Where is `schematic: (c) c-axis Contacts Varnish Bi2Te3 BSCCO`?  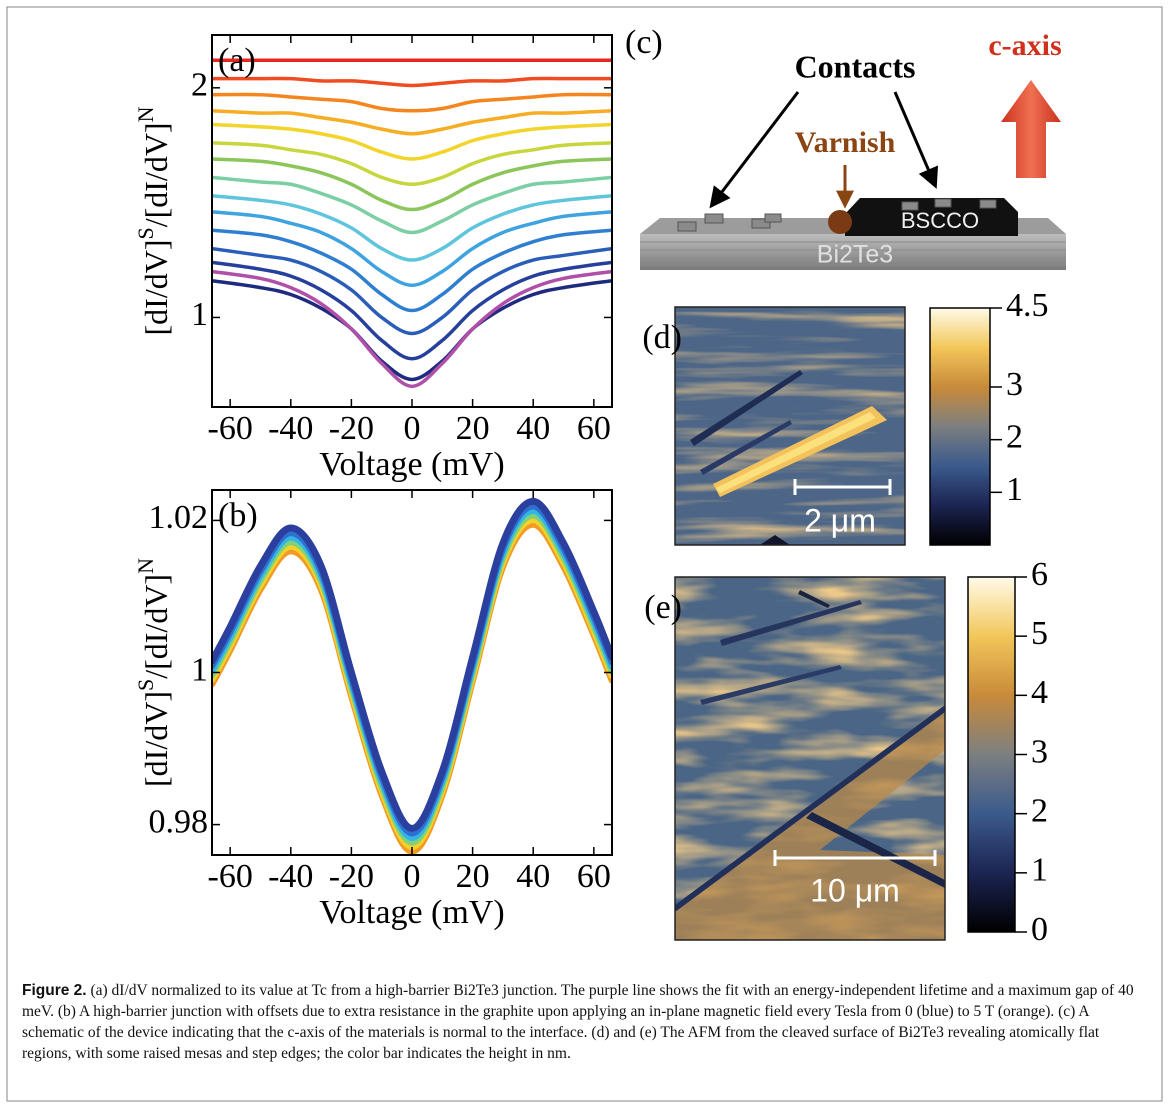
schematic: (c) c-axis Contacts Varnish Bi2Te3 BSCCO is located at coordinates (845, 147).